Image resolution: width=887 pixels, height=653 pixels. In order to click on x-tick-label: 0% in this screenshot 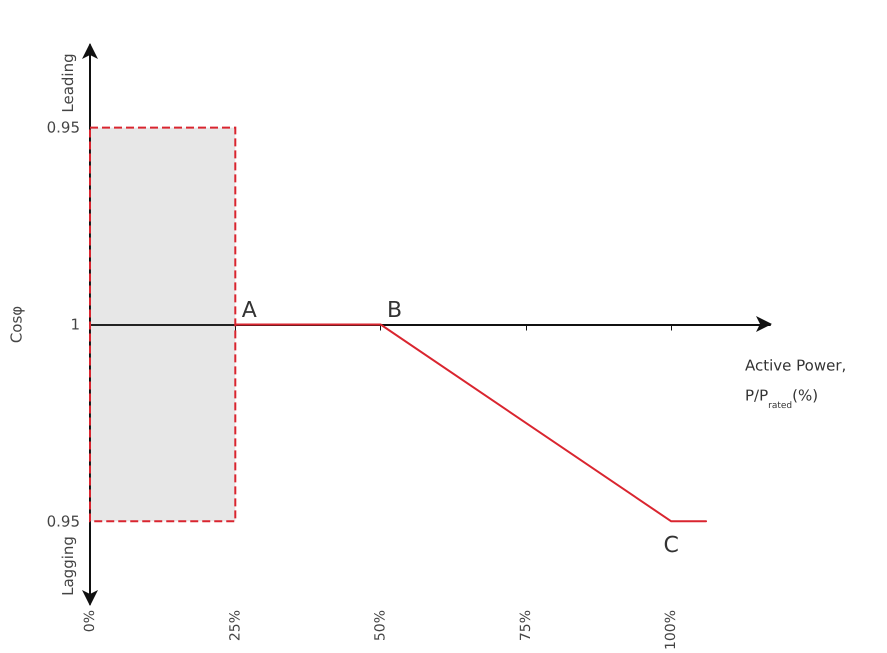, I will do `click(90, 621)`.